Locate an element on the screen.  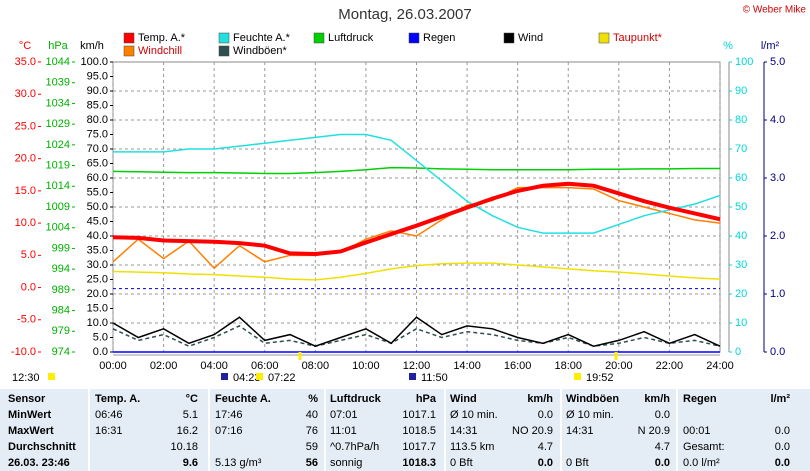
y-tick-label: 80 is located at coordinates (741, 120).